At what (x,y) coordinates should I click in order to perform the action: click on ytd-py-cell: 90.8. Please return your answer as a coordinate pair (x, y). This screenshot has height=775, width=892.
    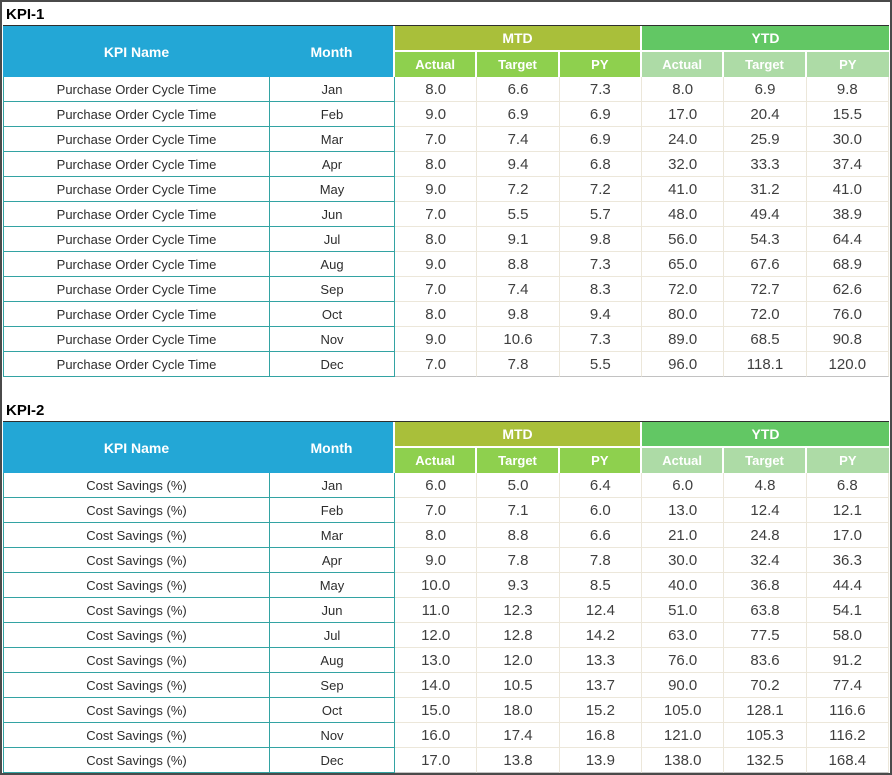
    Looking at the image, I should click on (847, 339).